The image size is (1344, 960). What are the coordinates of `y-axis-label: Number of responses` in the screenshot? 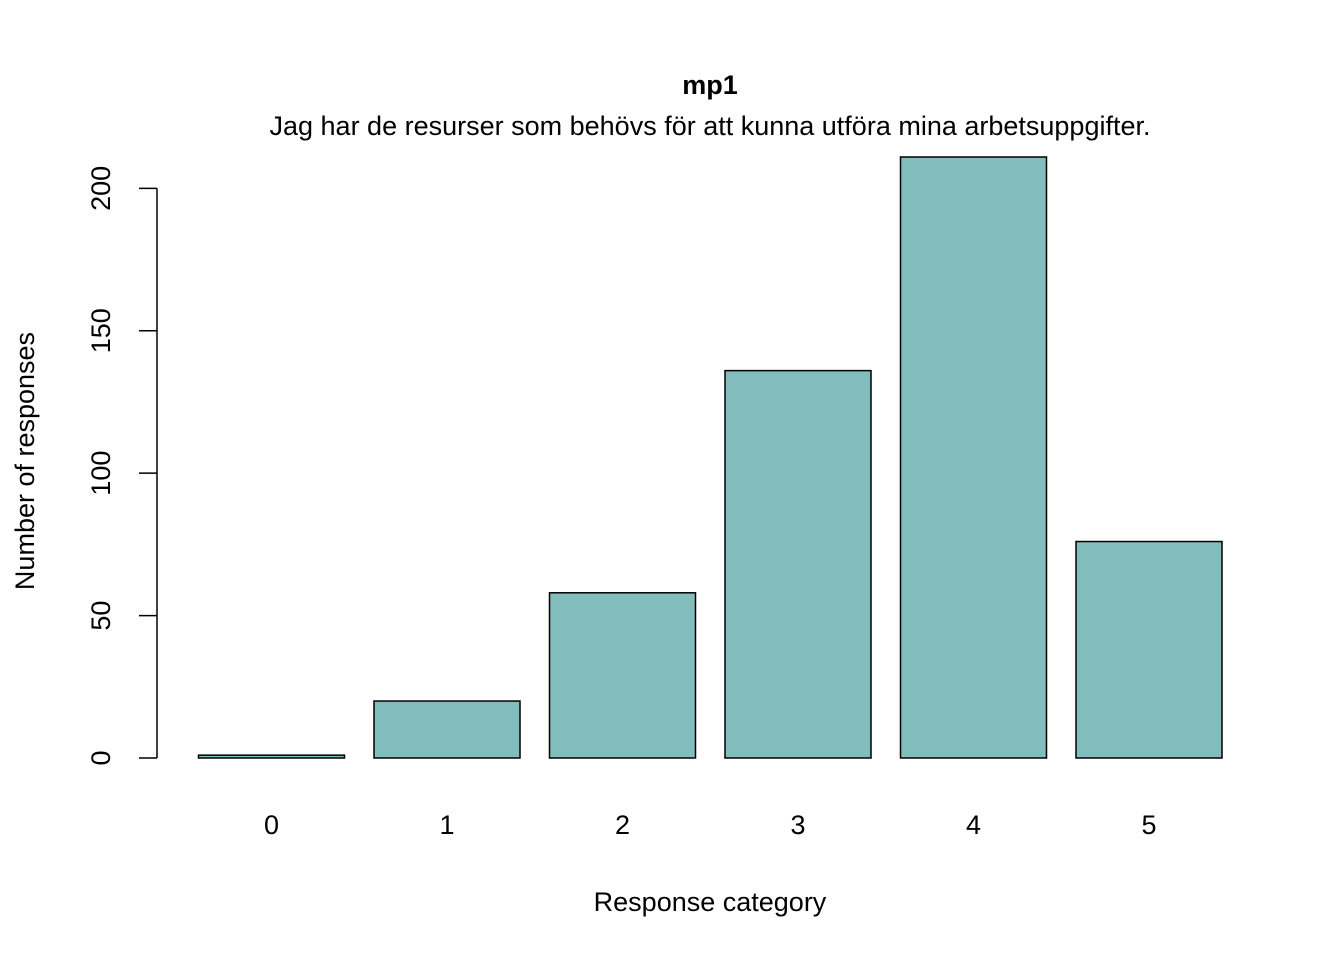 It's located at (25, 461).